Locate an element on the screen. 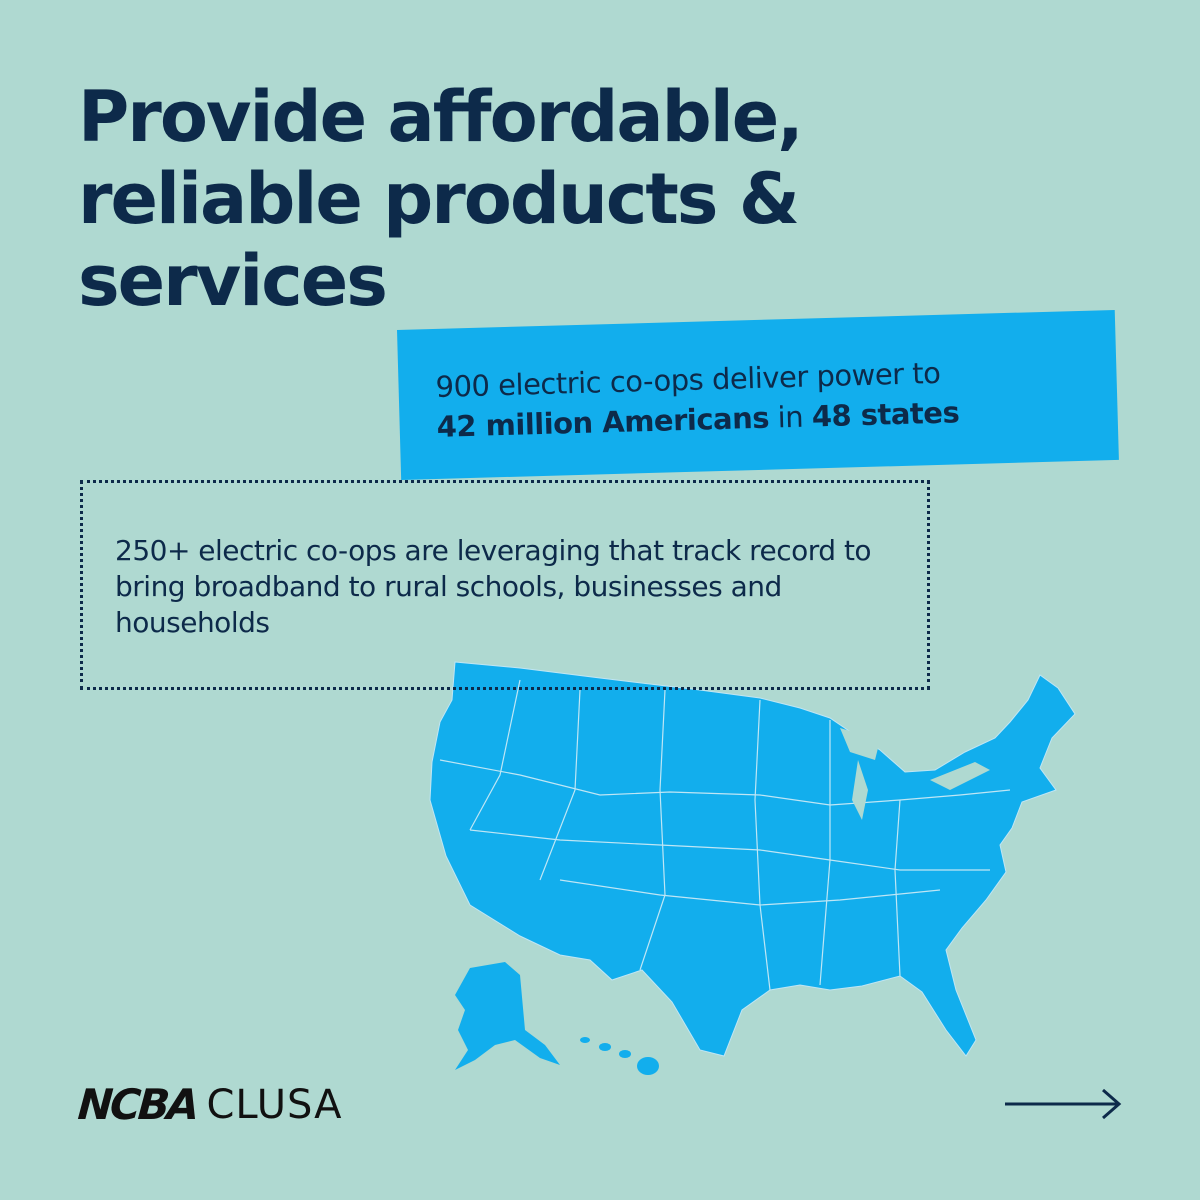 Image resolution: width=1200 pixels, height=1200 pixels. broadband-note-box is located at coordinates (505, 585).